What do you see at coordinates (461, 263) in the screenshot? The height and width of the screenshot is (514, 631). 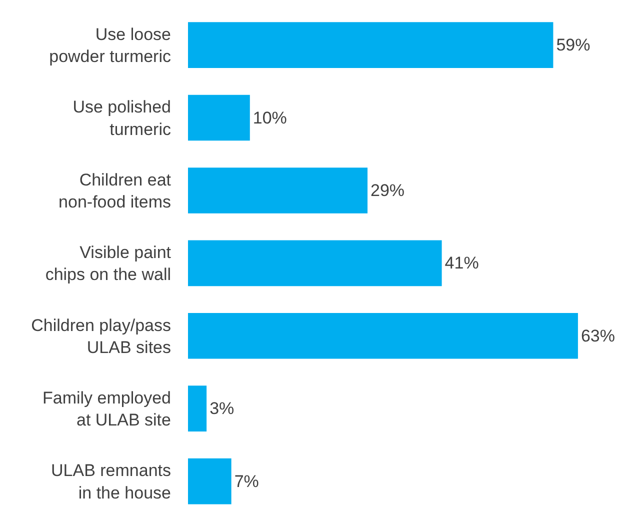 I see `data-label: 41%` at bounding box center [461, 263].